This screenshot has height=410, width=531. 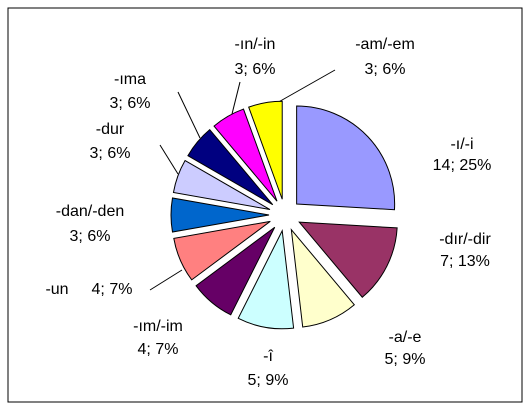 I want to click on slice-label: -ı/-i, so click(x=461, y=144).